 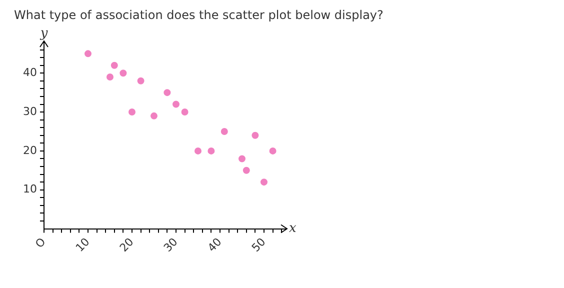 What do you see at coordinates (29, 189) in the screenshot?
I see `y-tick-label: 10` at bounding box center [29, 189].